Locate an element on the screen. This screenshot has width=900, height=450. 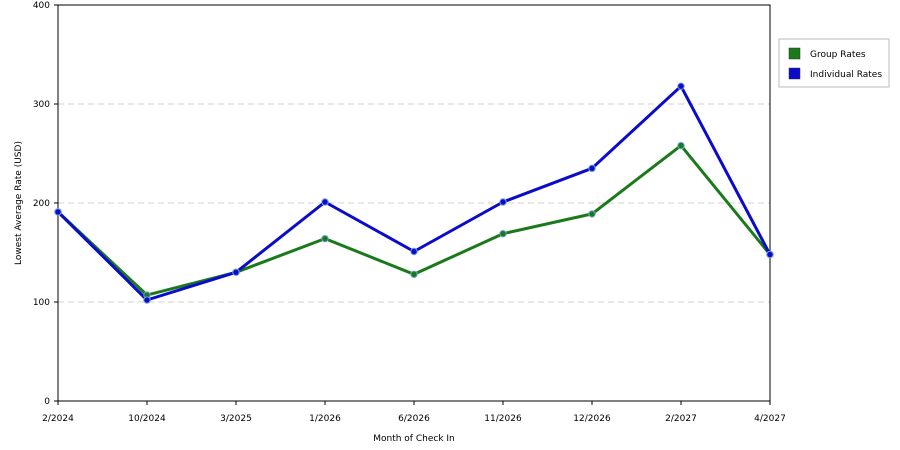
x-tick-label: 10/2024 is located at coordinates (147, 419).